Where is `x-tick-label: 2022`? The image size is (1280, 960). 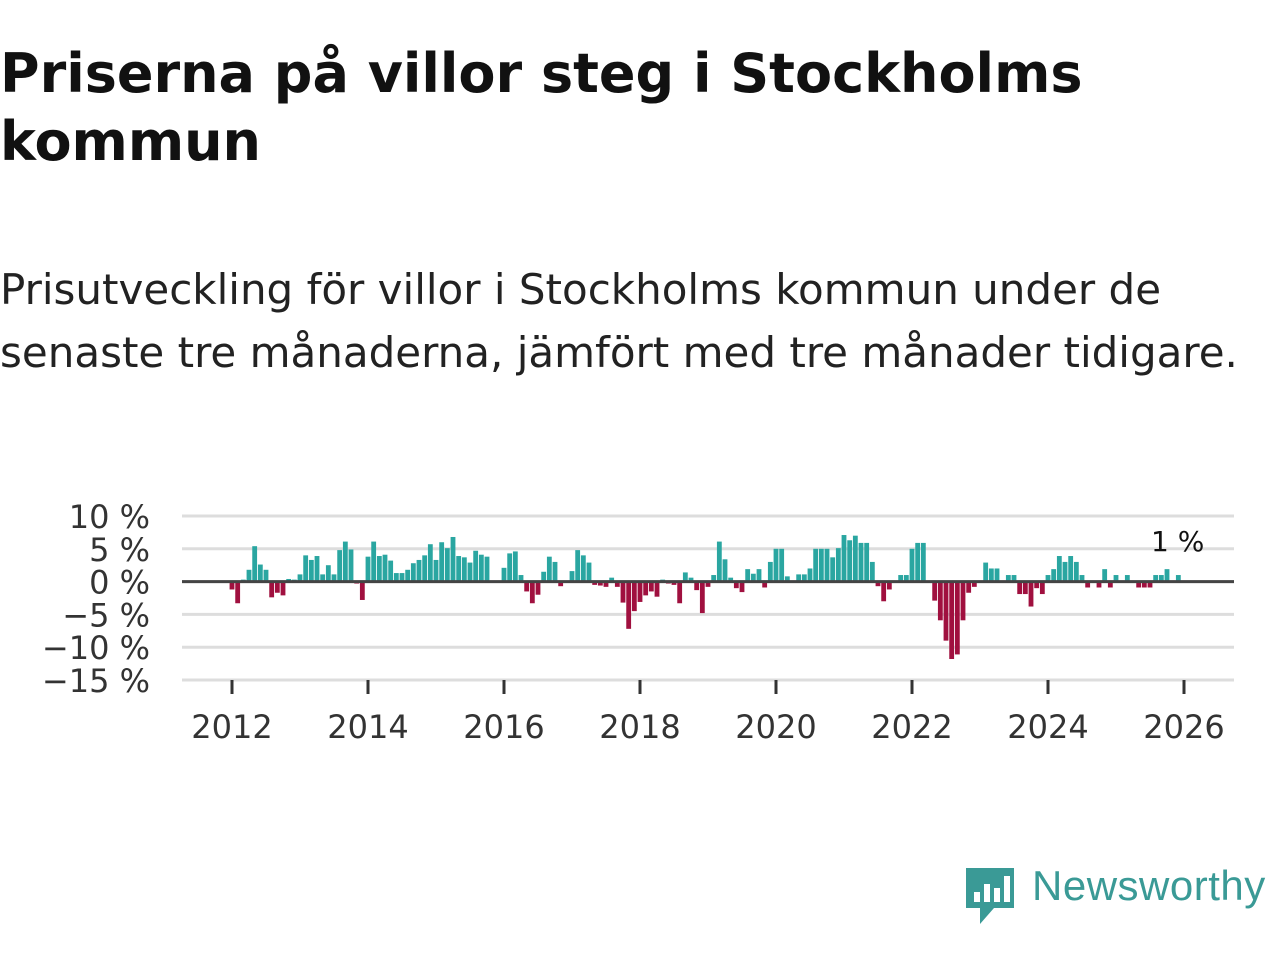
x-tick-label: 2022 is located at coordinates (911, 727).